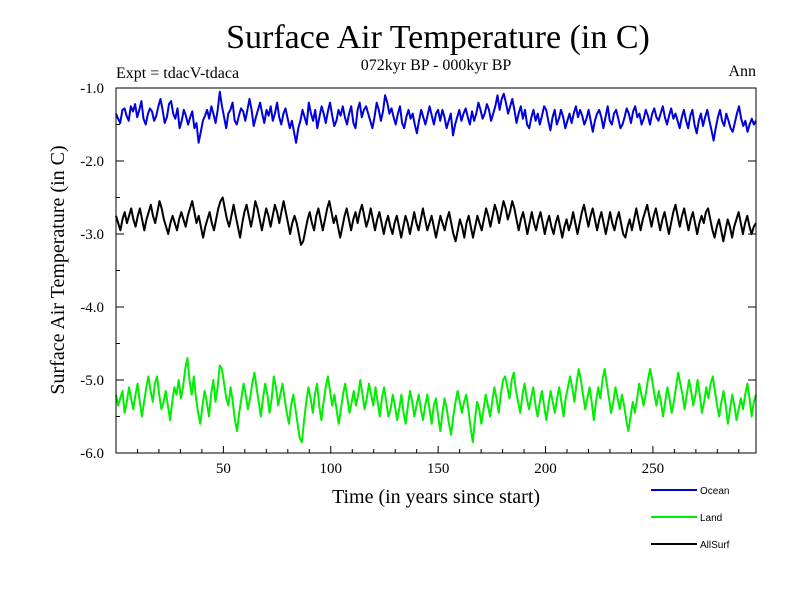  Describe the element at coordinates (742, 71) in the screenshot. I see `season-label: Ann` at that location.